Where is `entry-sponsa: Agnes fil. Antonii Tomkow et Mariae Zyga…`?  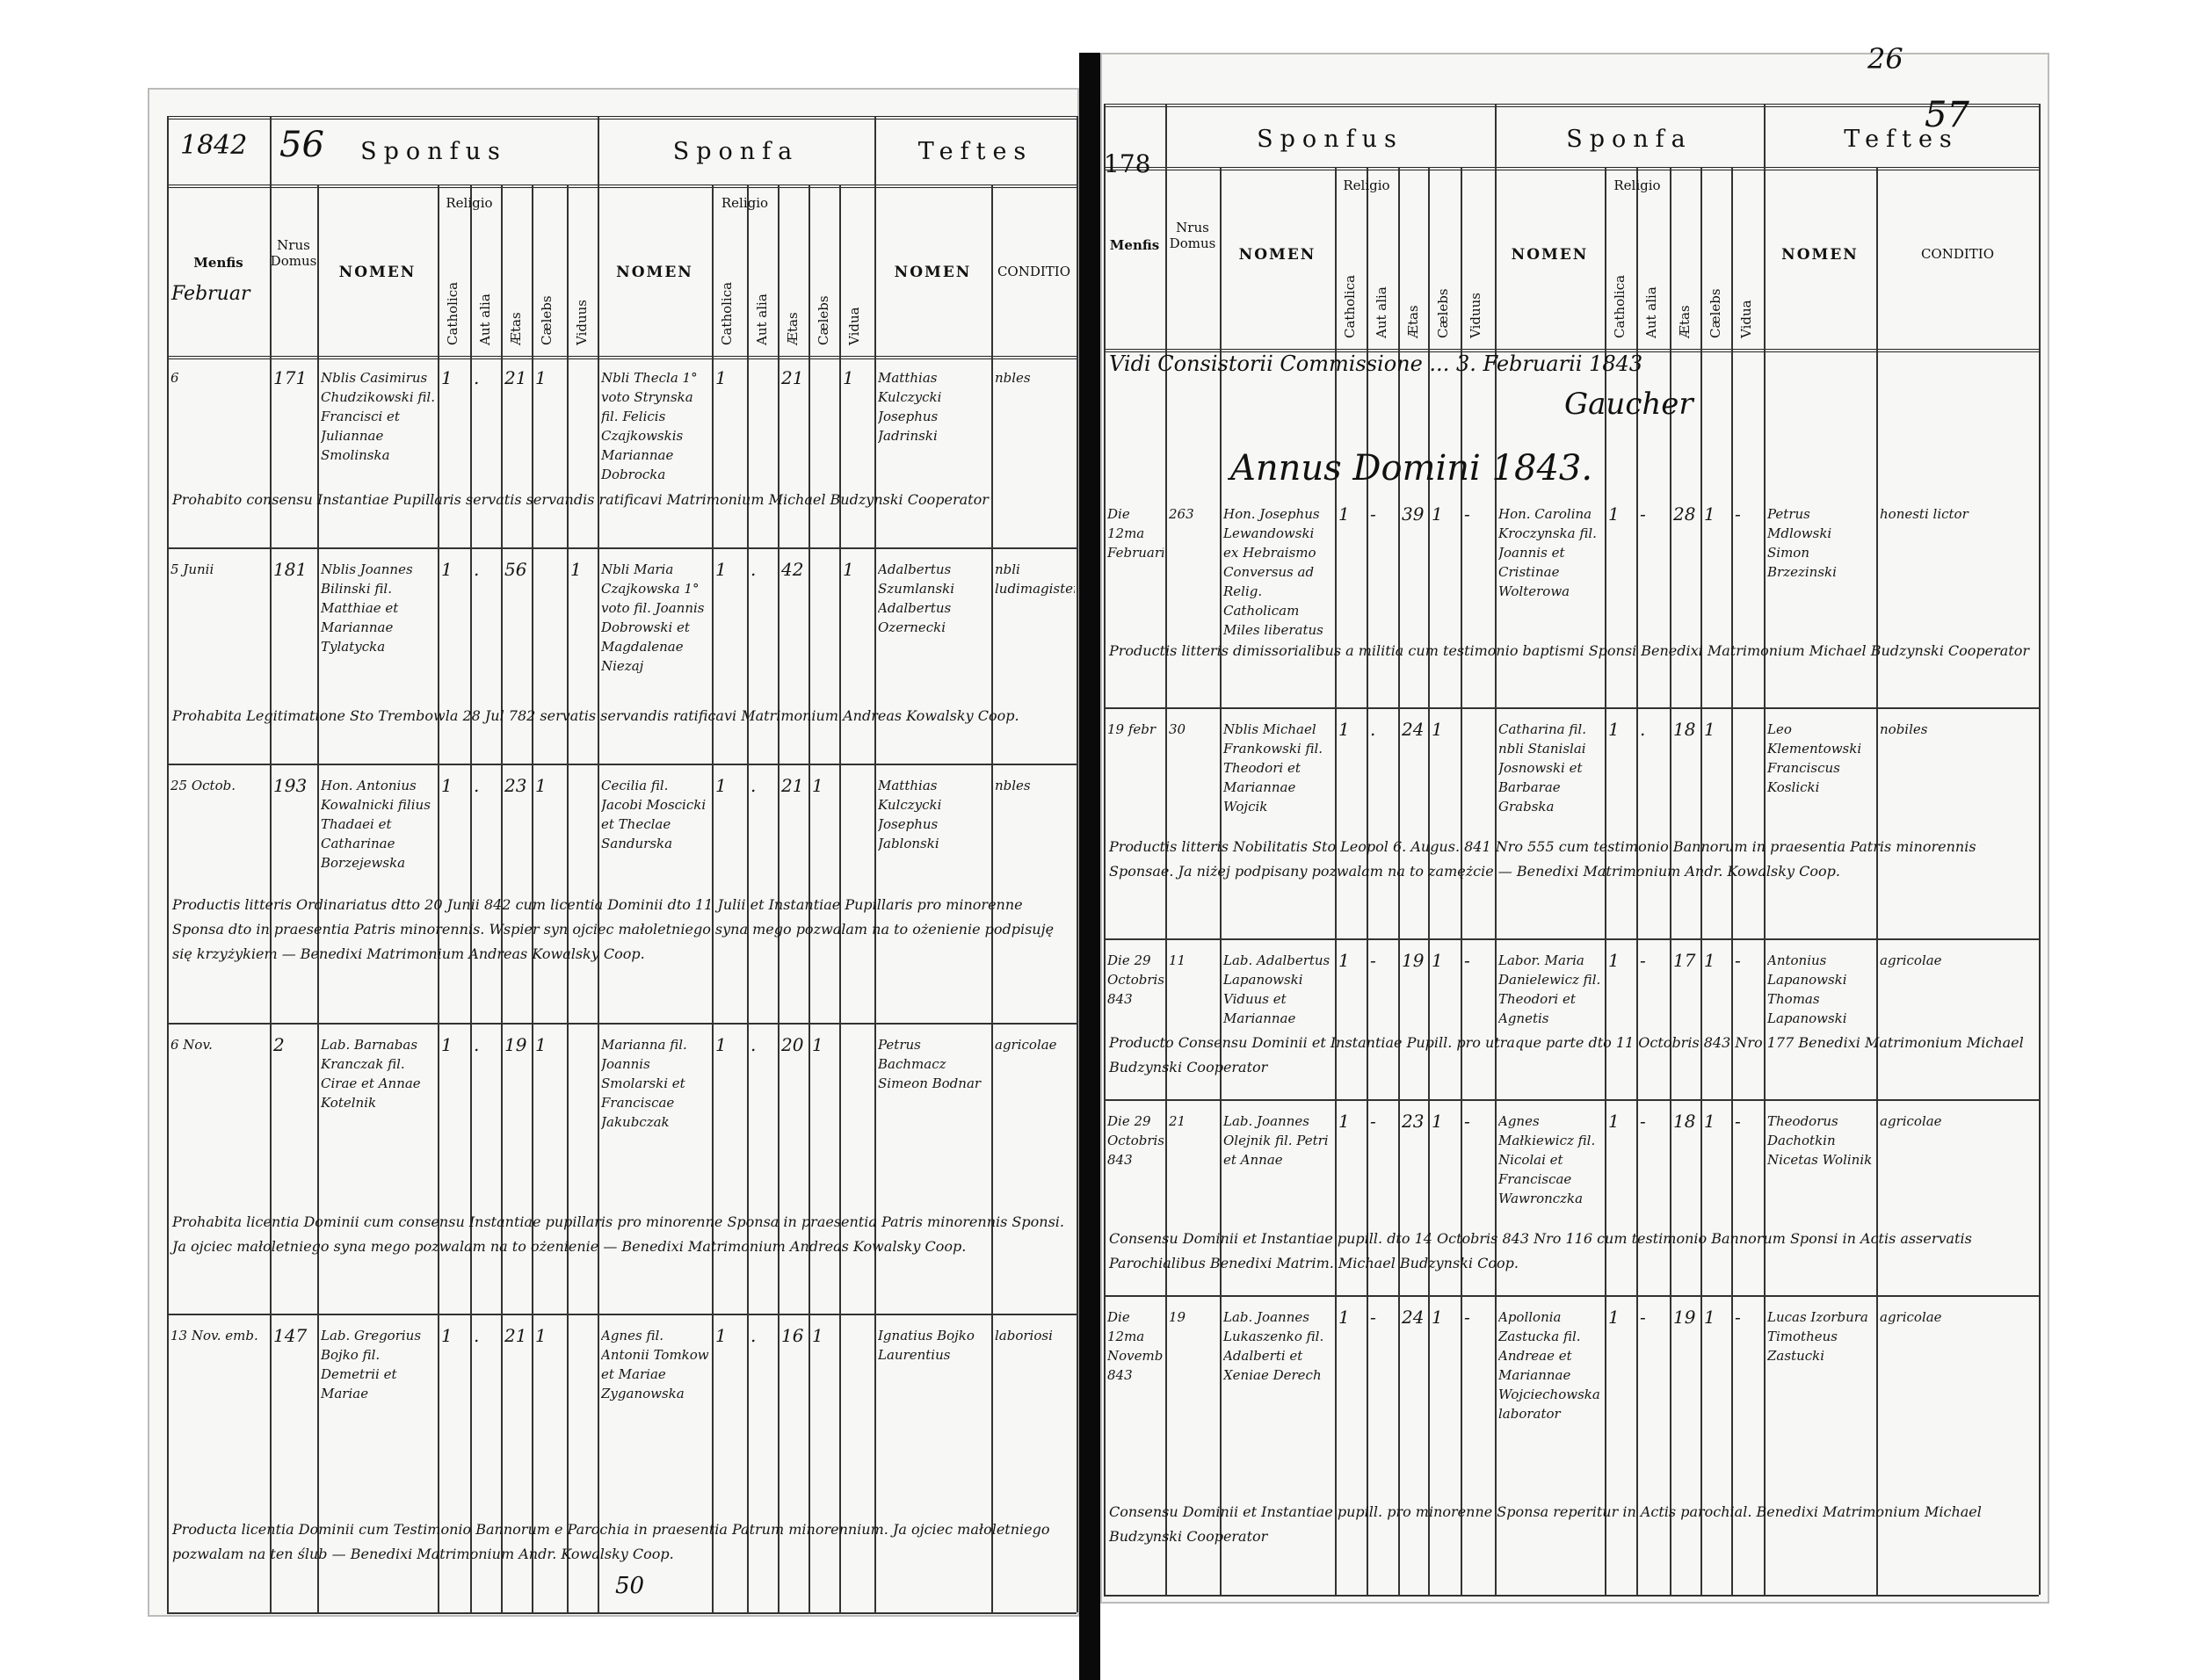
entry-sponsa: Agnes fil. Antonii Tomkow et Mariae Zyga… is located at coordinates (655, 1364).